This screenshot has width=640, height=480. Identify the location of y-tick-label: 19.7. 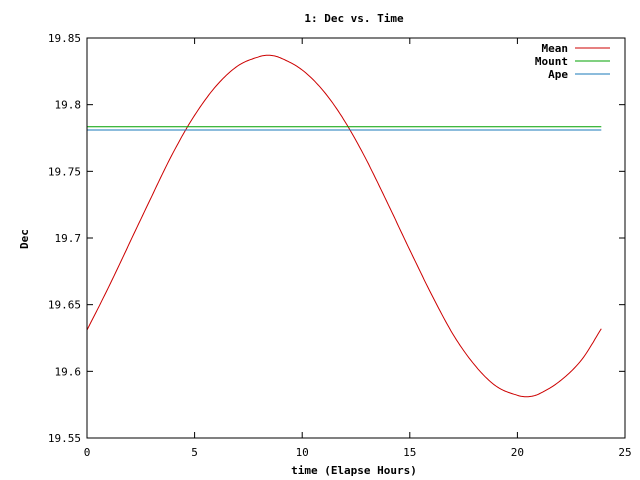
(68, 238).